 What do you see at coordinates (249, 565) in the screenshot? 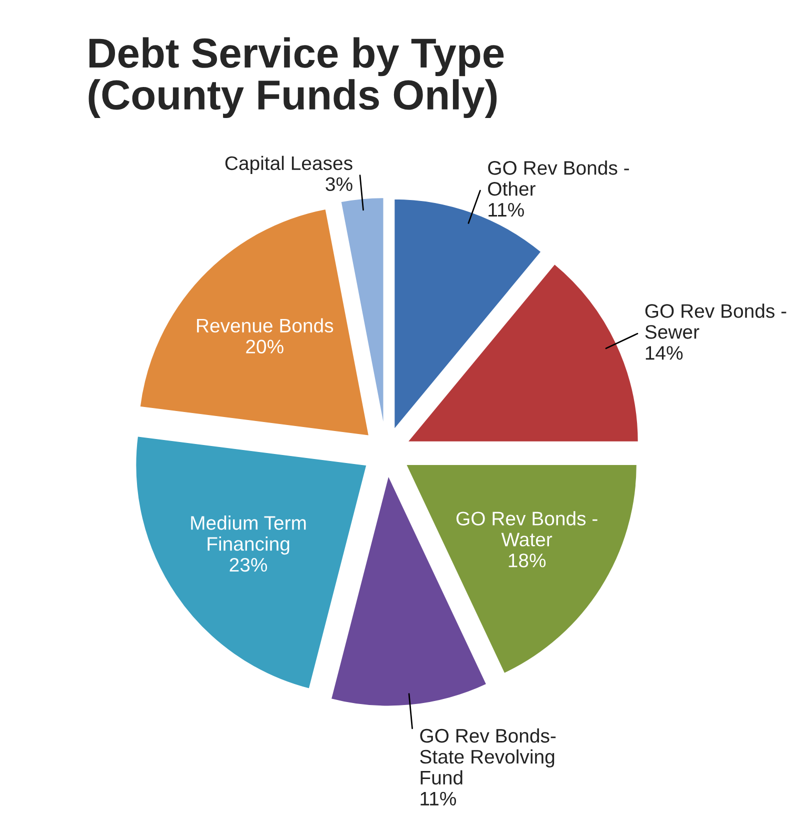
I see `data-label: 23%` at bounding box center [249, 565].